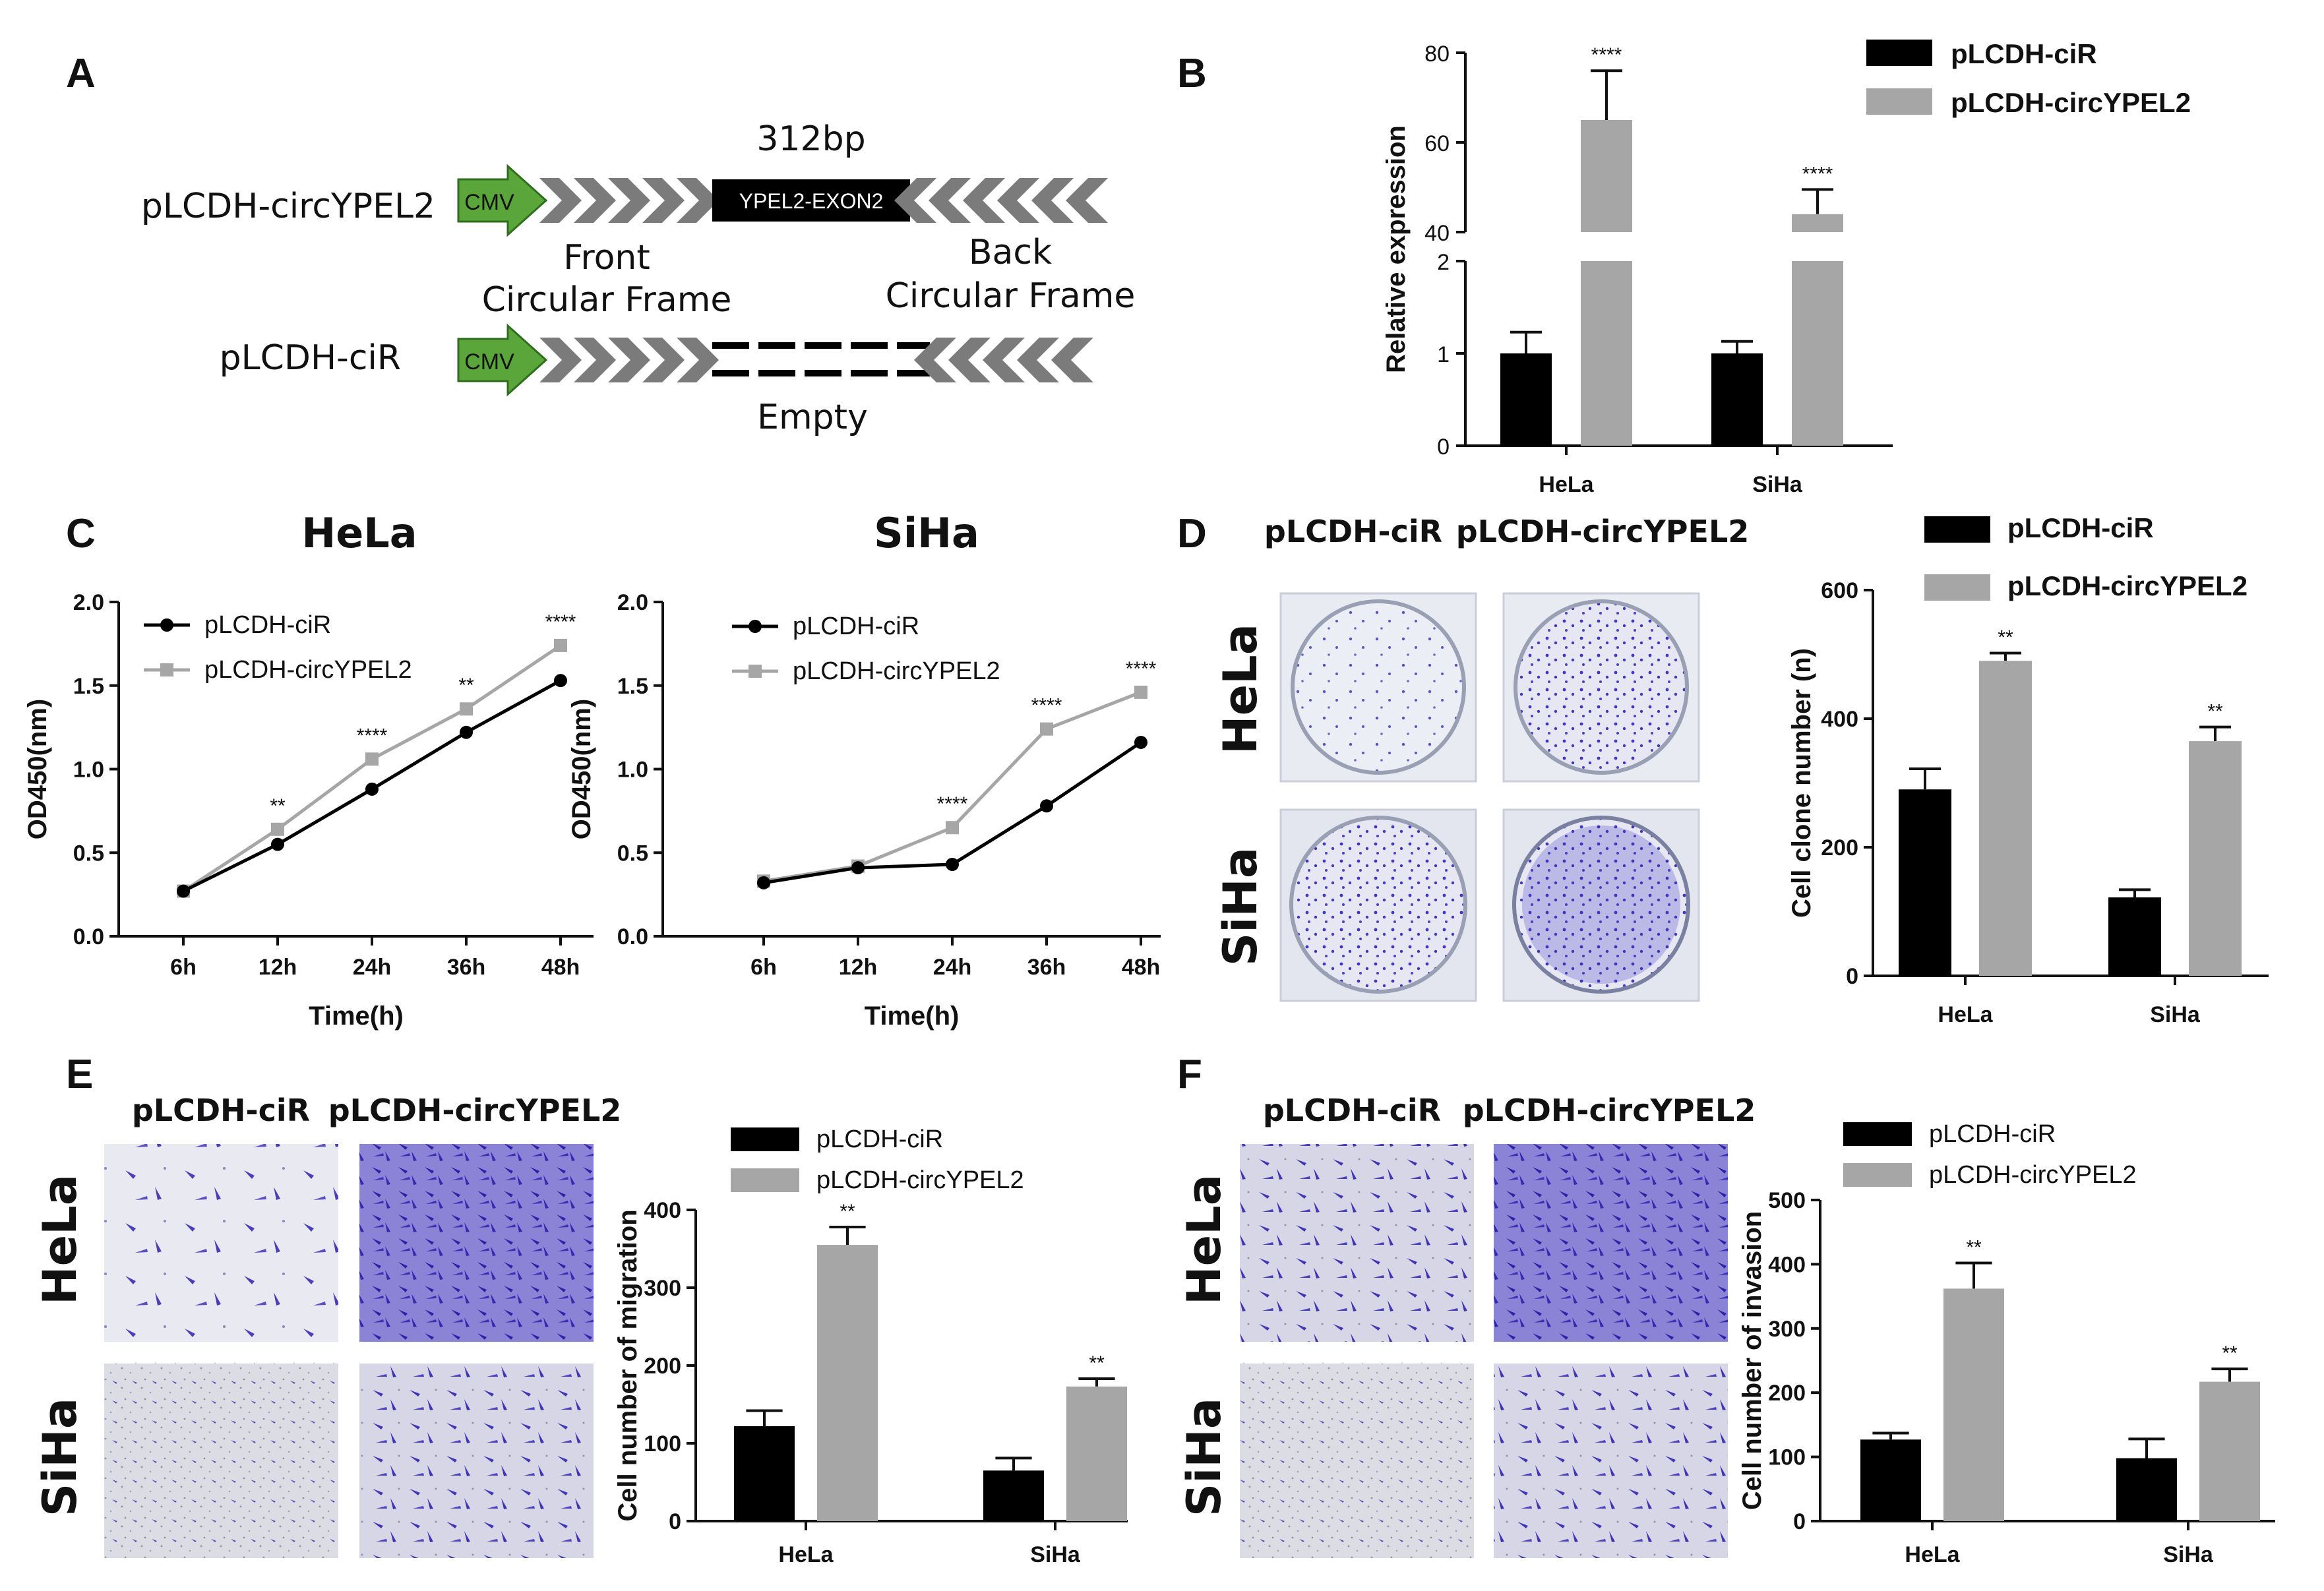 The image size is (2324, 1591). Describe the element at coordinates (475, 1110) in the screenshot. I see `e-col-label-circypel2: pLCDH-circYPEL2` at that location.